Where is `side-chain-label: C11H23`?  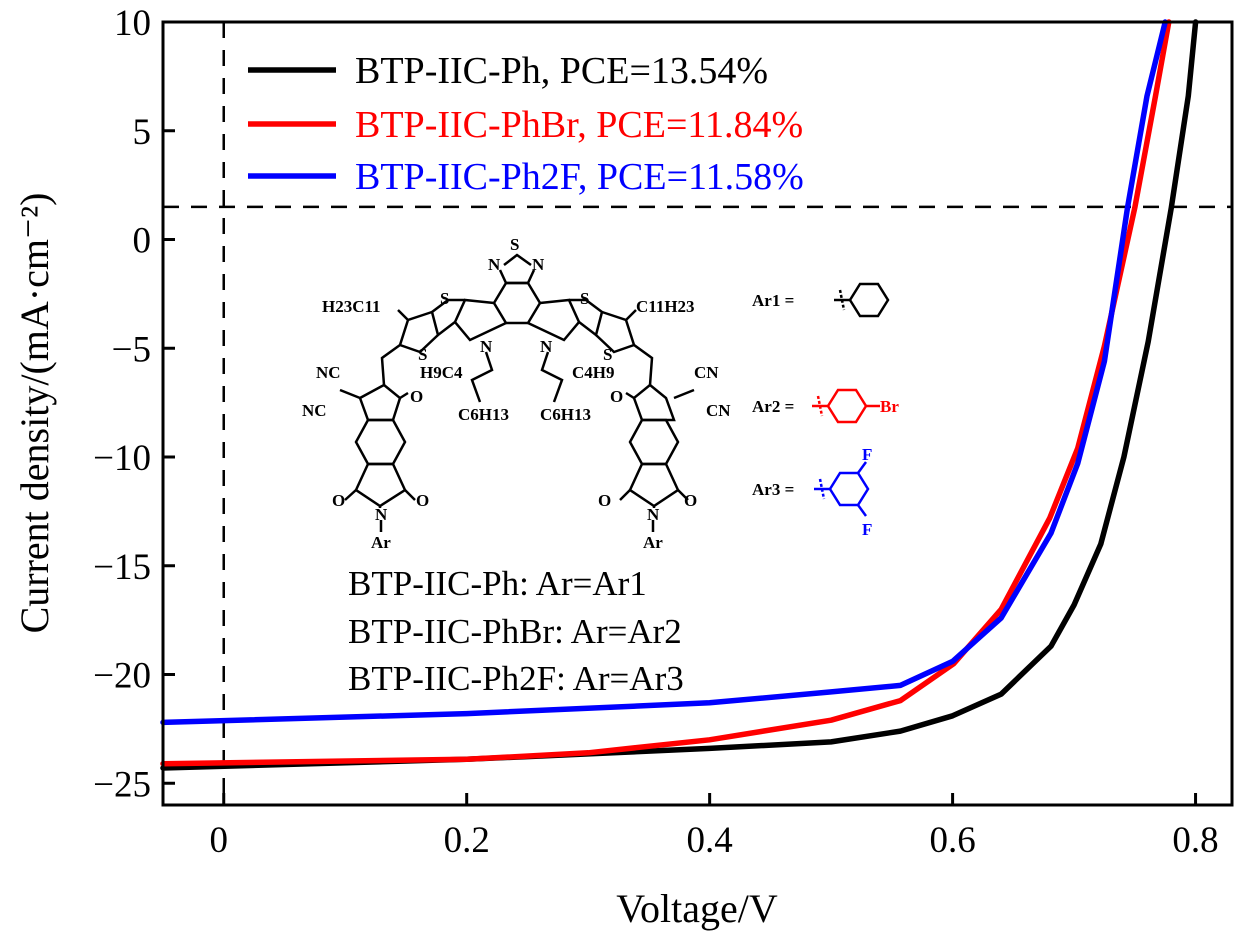
side-chain-label: C11H23 is located at coordinates (665, 306).